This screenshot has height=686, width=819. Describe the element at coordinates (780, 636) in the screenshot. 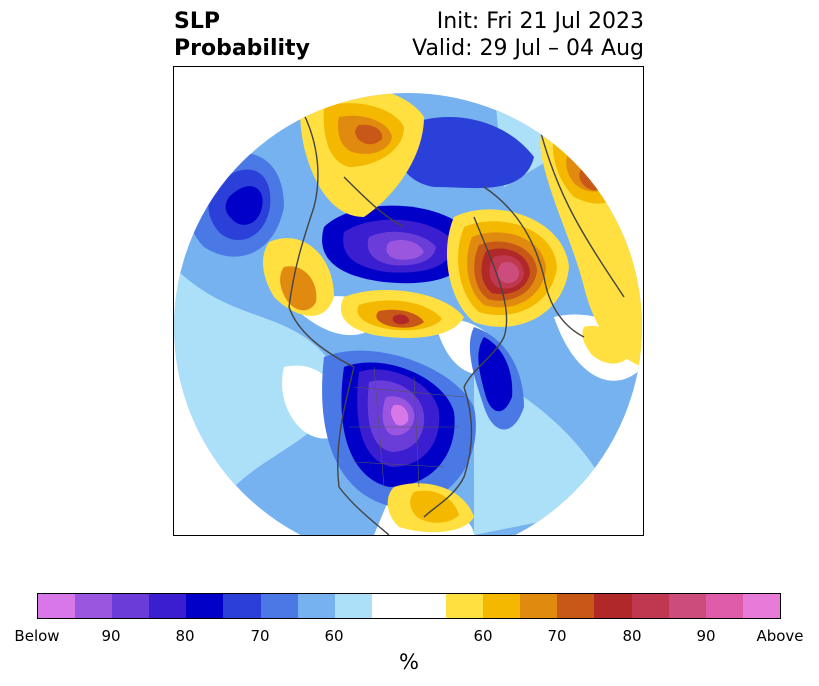

I see `colorbar-tick-label: Above` at that location.